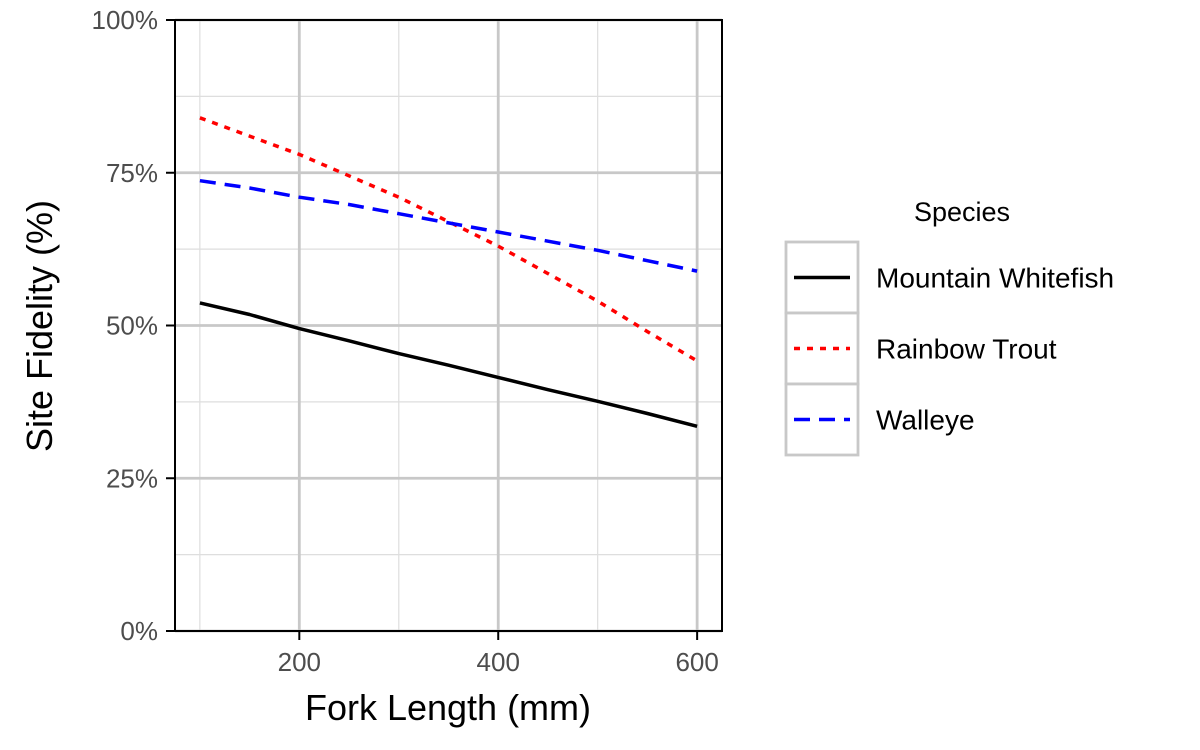 The image size is (1200, 750). Describe the element at coordinates (448, 364) in the screenshot. I see `series-line-mountain-whitefish` at that location.